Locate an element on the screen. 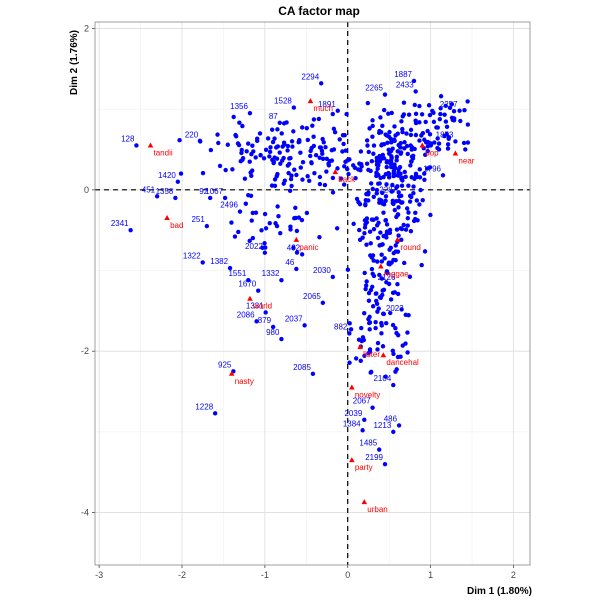 This screenshot has height=600, width=600. row-point-label: 2022 is located at coordinates (254, 246).